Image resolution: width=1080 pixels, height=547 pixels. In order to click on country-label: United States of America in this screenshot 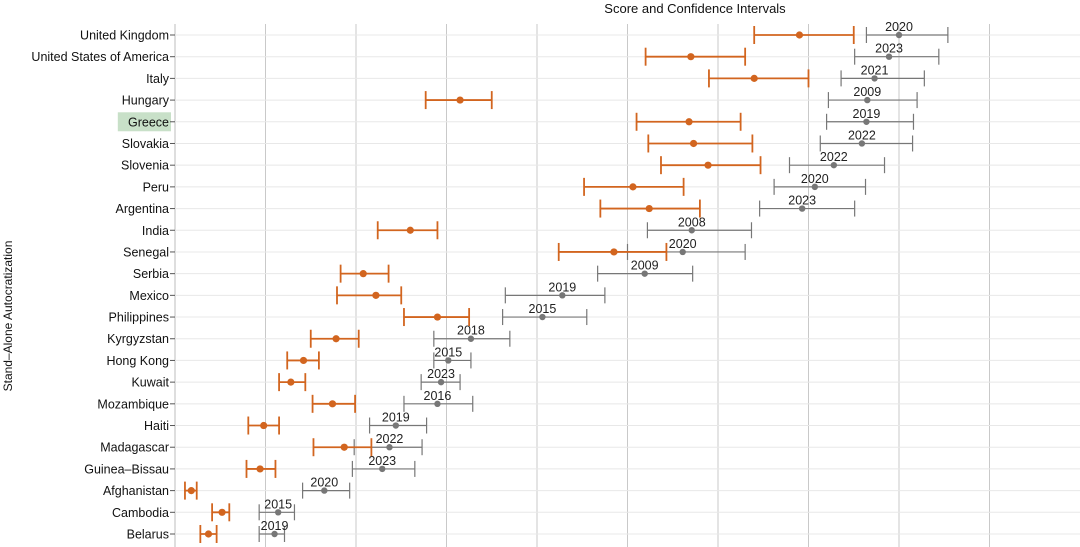, I will do `click(100, 57)`.